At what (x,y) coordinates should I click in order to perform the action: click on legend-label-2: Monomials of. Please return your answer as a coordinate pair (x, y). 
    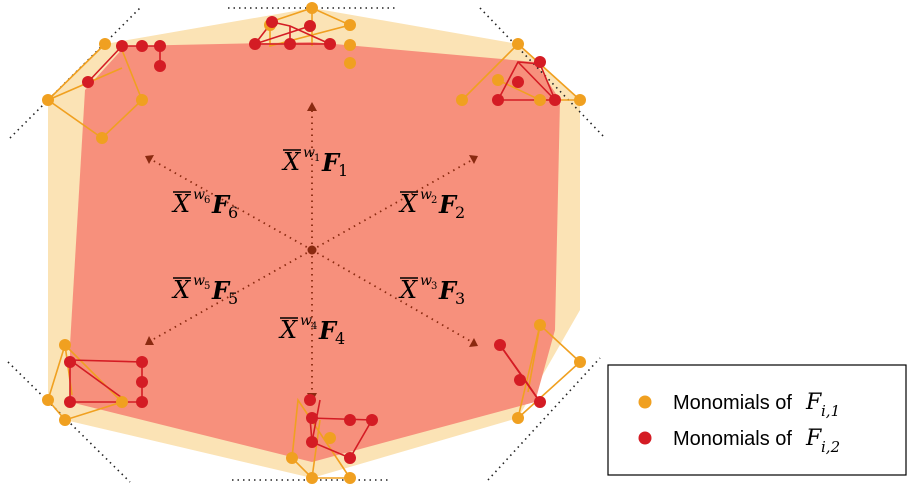
    Looking at the image, I should click on (732, 439).